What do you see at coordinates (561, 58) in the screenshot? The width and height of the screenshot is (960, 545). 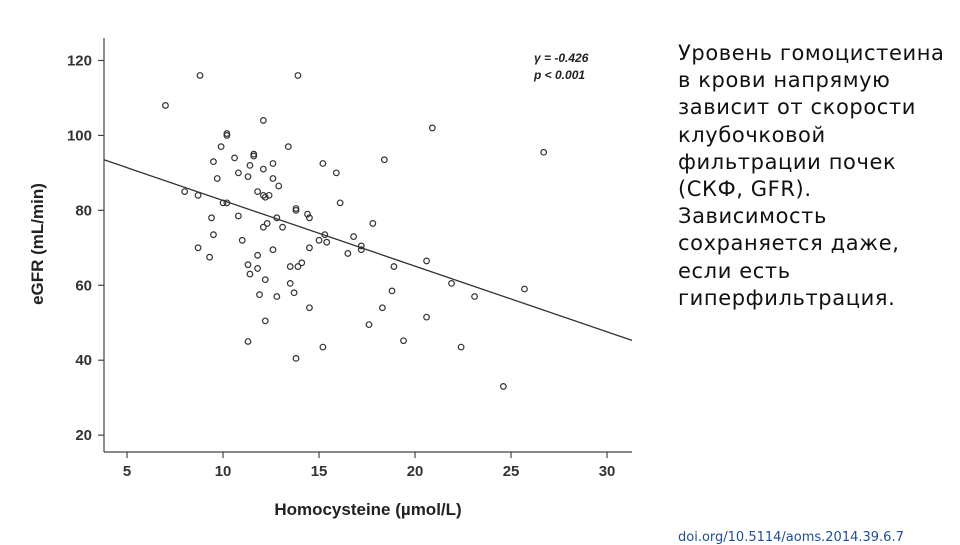 I see `r-annotation: γ = -0.426` at bounding box center [561, 58].